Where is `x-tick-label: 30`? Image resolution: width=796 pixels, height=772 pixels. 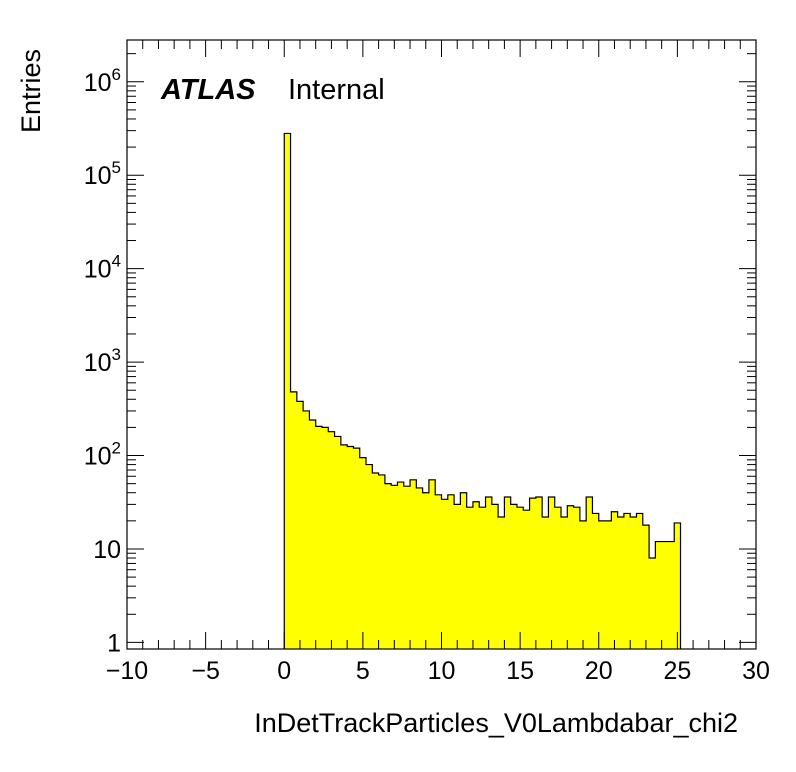
x-tick-label: 30 is located at coordinates (756, 671).